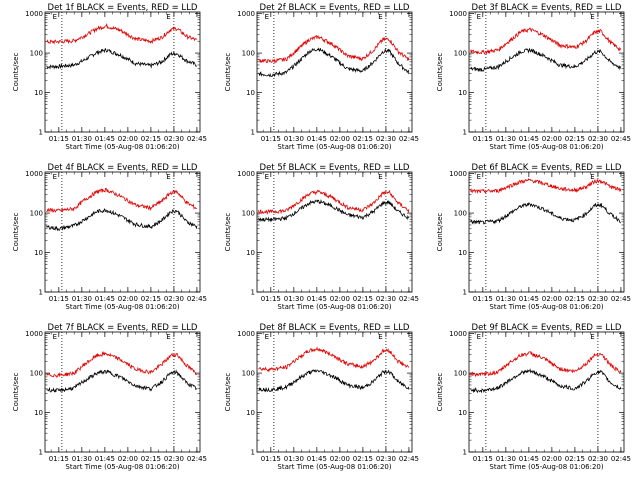 The width and height of the screenshot is (640, 480). I want to click on chart-title: Det 4f BLACK = Events, RED = LLD, so click(123, 168).